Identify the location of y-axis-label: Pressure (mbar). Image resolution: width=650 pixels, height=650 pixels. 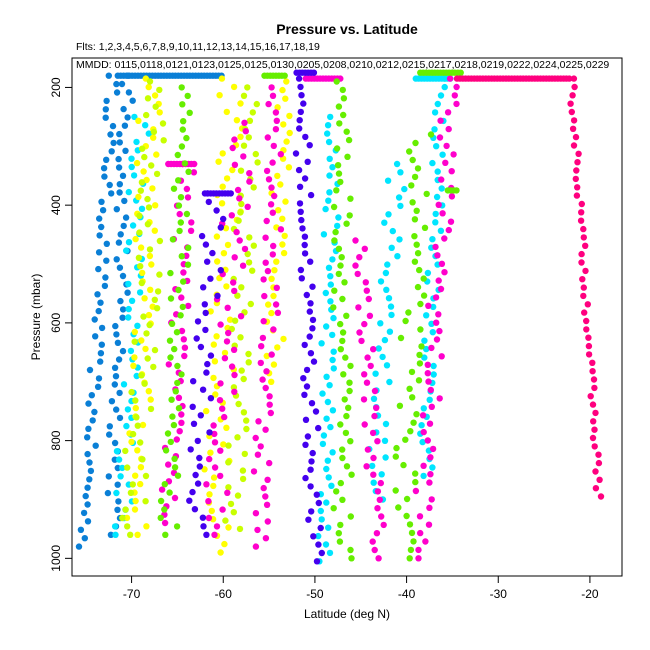
(36, 317).